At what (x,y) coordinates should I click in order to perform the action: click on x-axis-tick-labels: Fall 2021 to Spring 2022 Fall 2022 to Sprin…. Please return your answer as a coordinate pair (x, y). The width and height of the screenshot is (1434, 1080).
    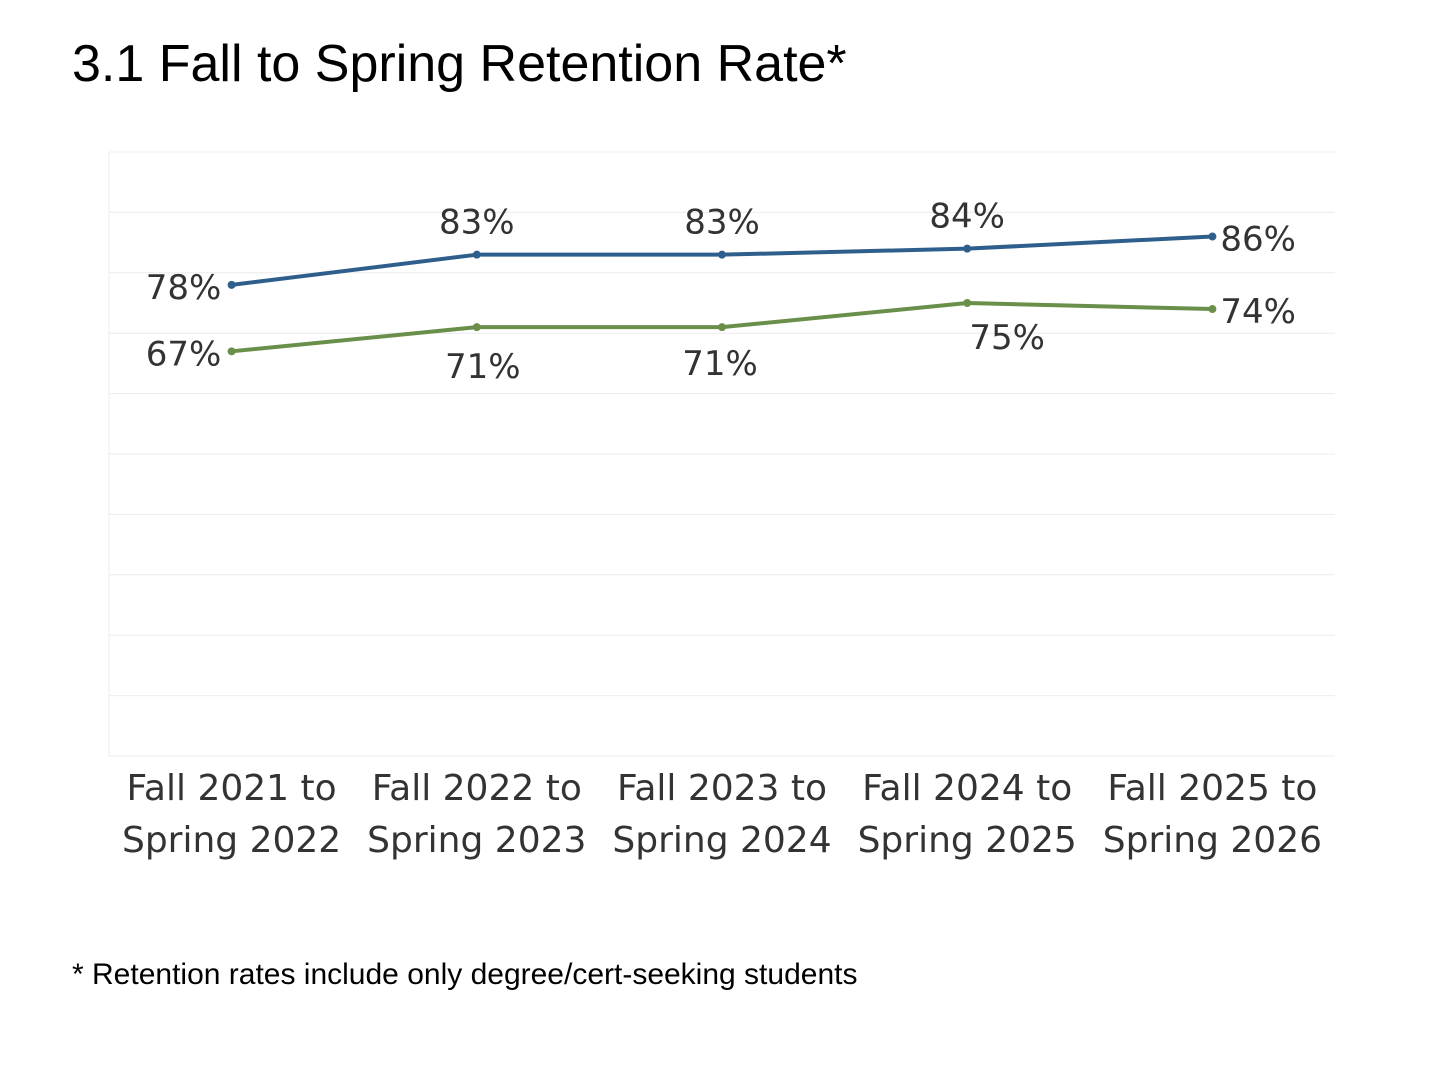
    Looking at the image, I should click on (722, 814).